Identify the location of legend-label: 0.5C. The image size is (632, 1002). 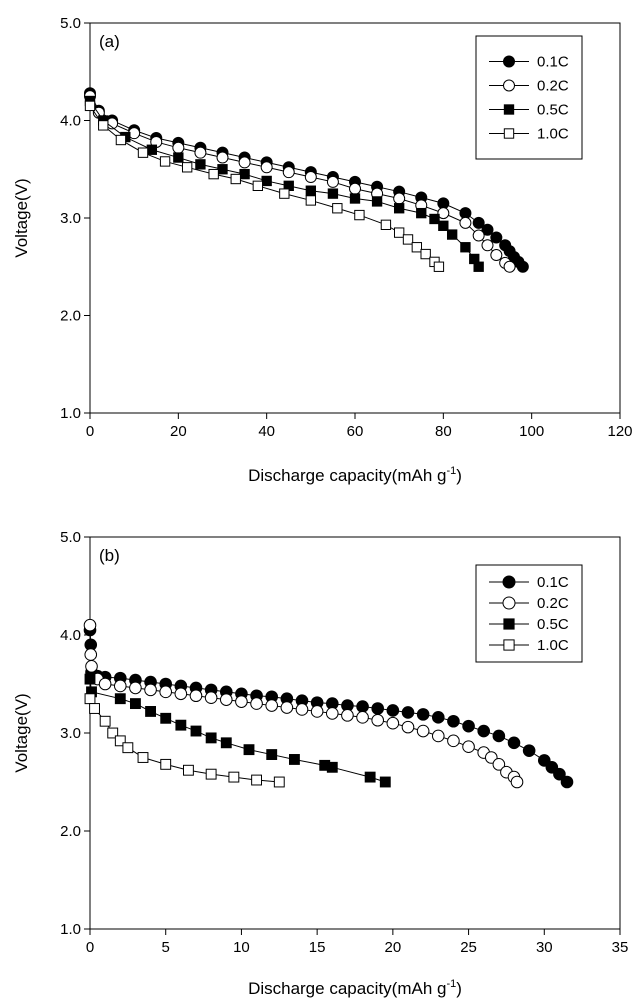
(553, 624).